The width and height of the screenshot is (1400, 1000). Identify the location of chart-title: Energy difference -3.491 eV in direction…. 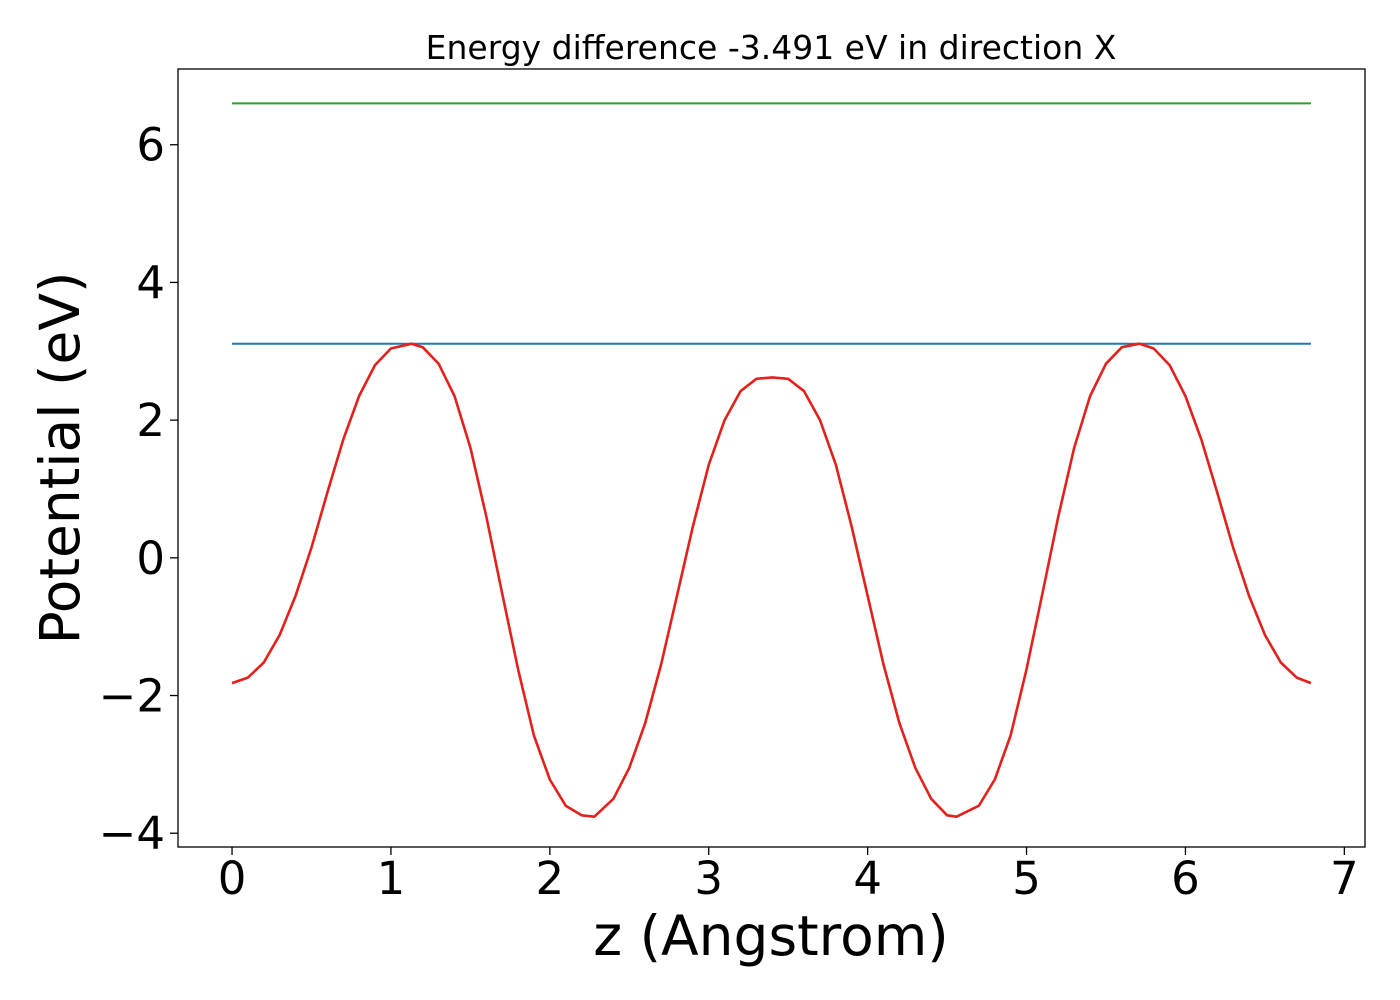
(771, 47).